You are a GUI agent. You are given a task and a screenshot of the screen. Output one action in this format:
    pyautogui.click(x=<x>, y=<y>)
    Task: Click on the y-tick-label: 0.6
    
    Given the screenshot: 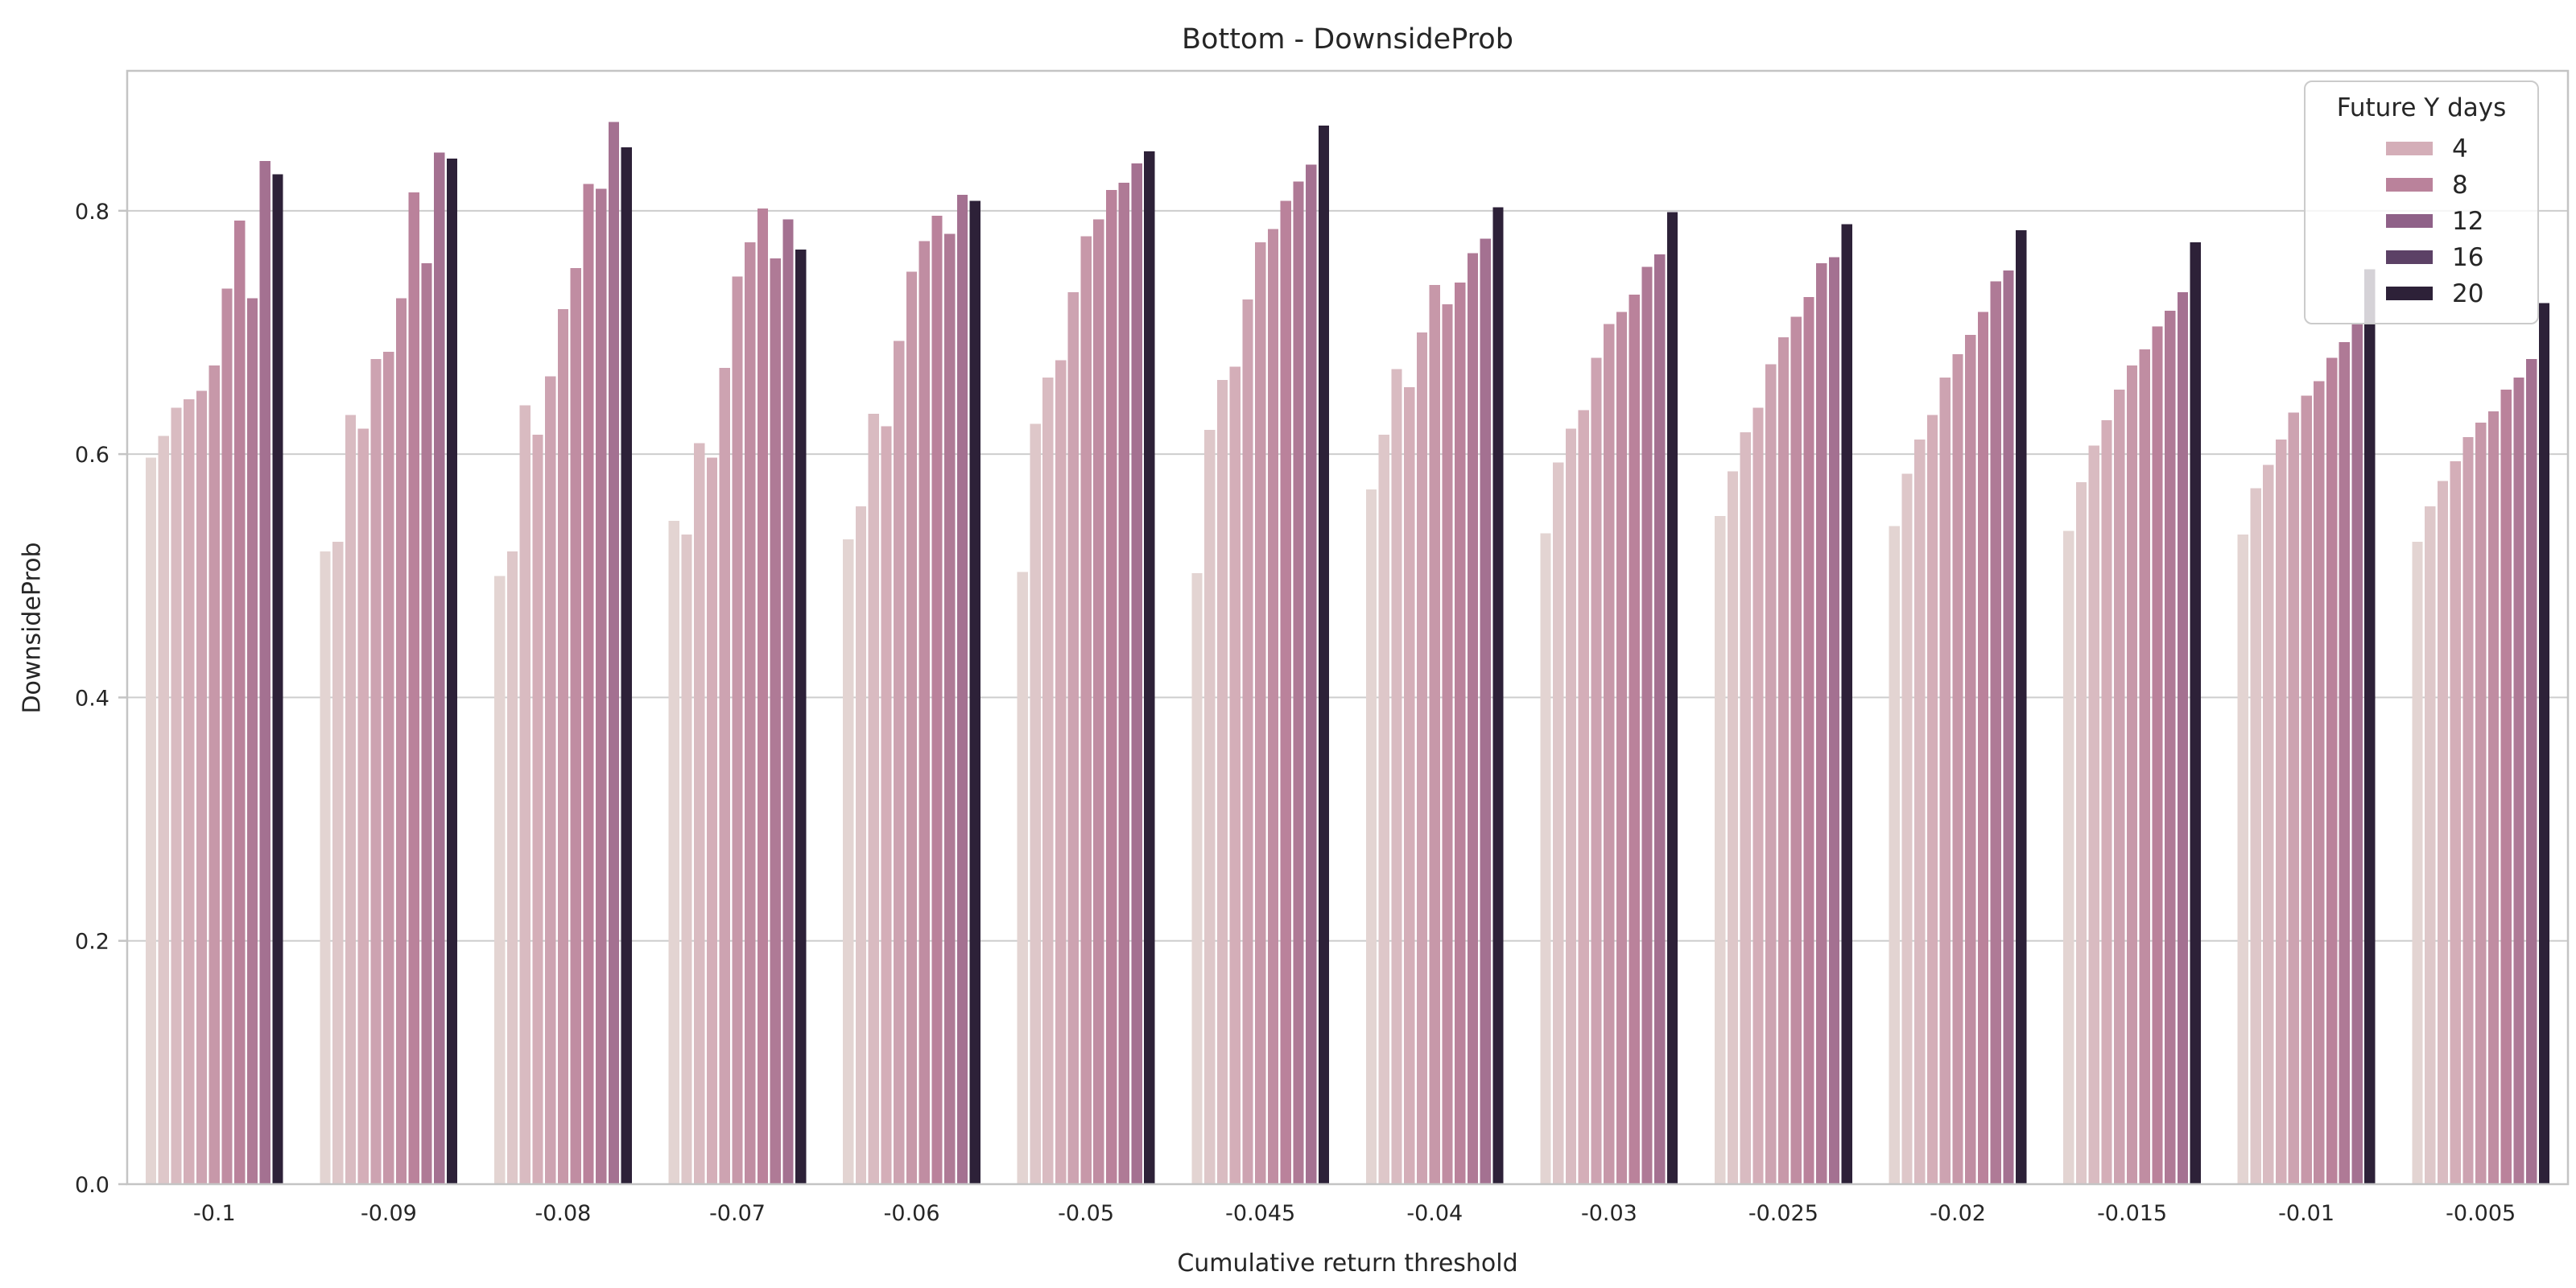 What is the action you would take?
    pyautogui.click(x=92, y=455)
    